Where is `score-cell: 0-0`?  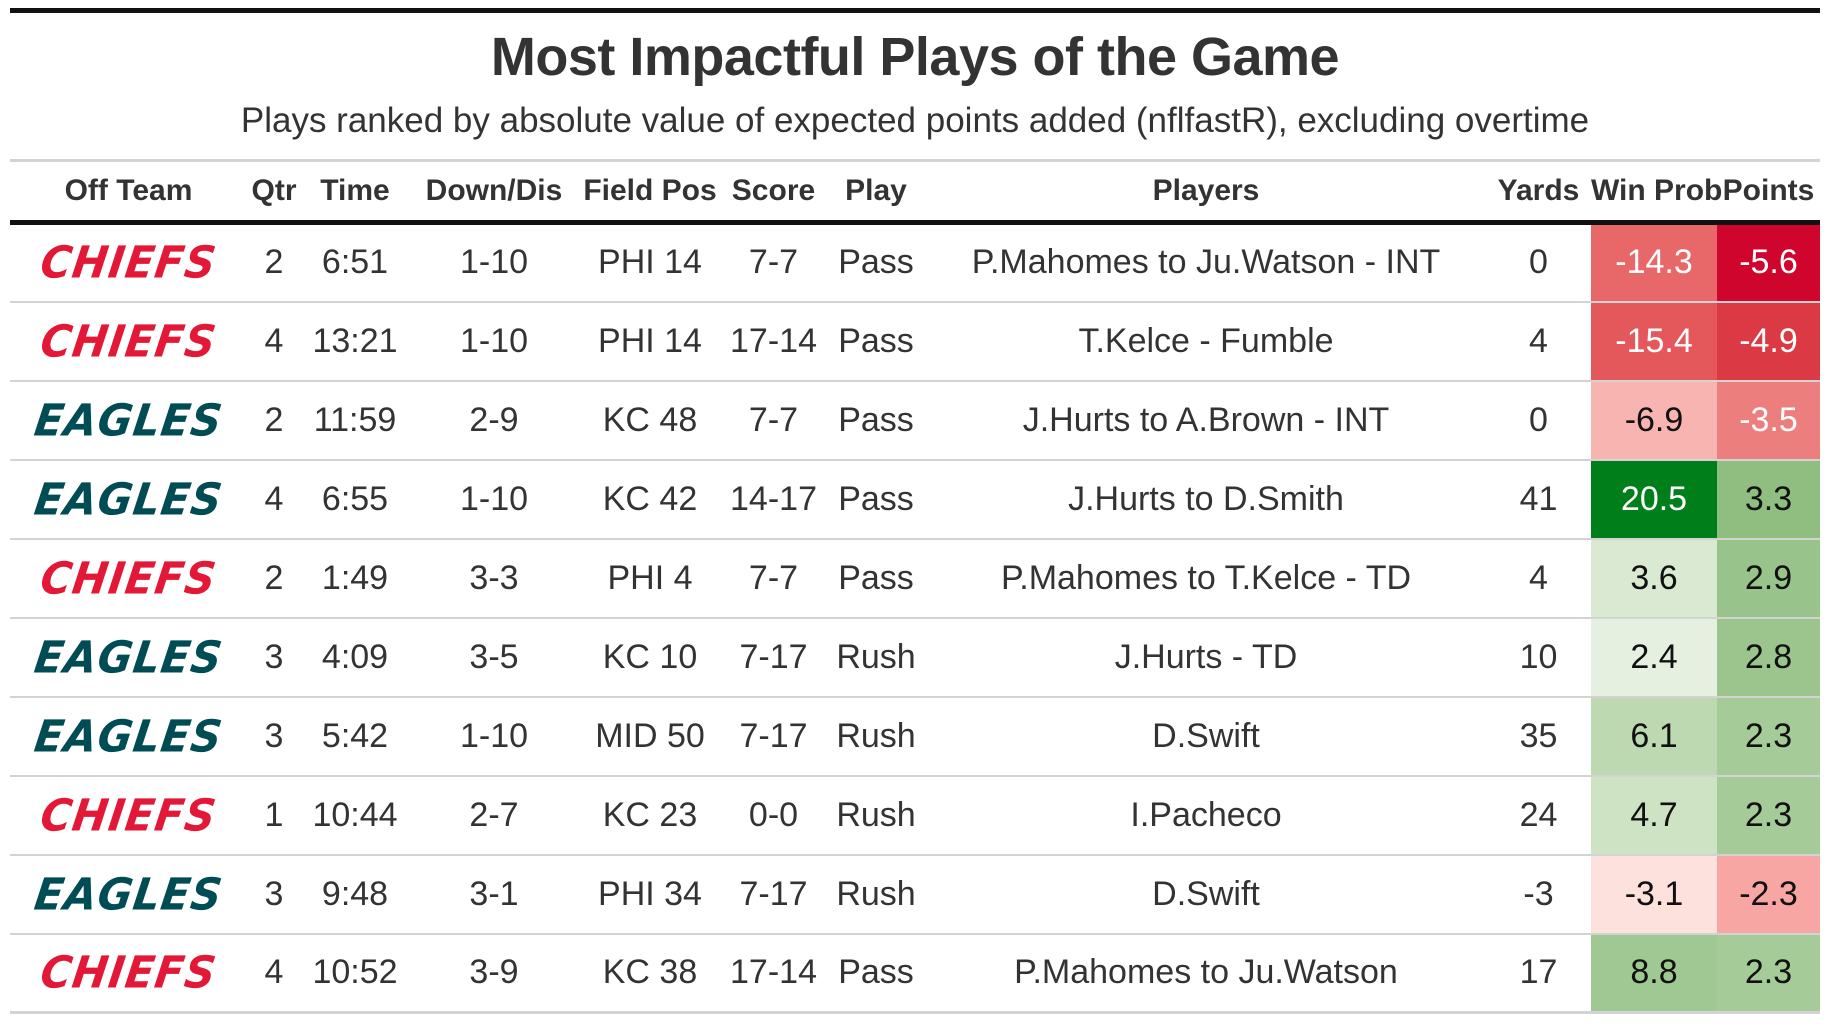 score-cell: 0-0 is located at coordinates (773, 815).